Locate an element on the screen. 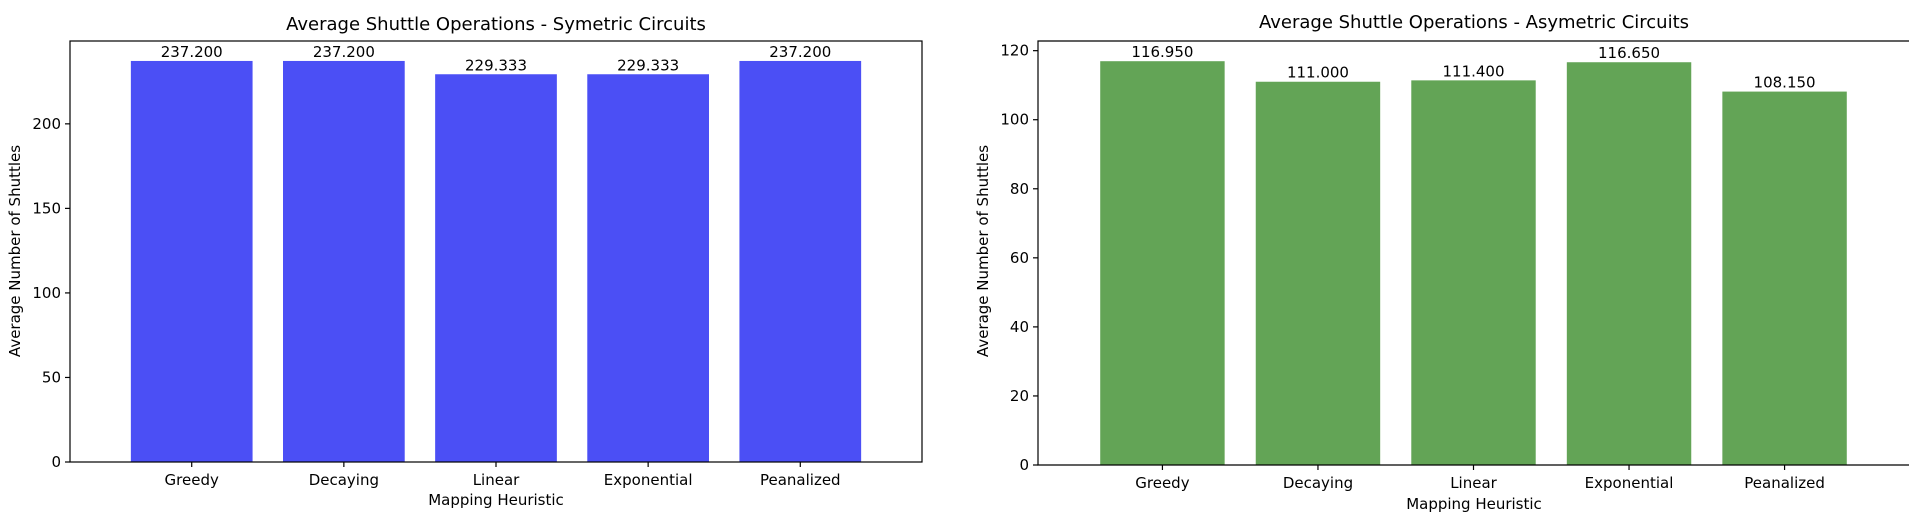  y-tick-label: 200 is located at coordinates (46, 124).